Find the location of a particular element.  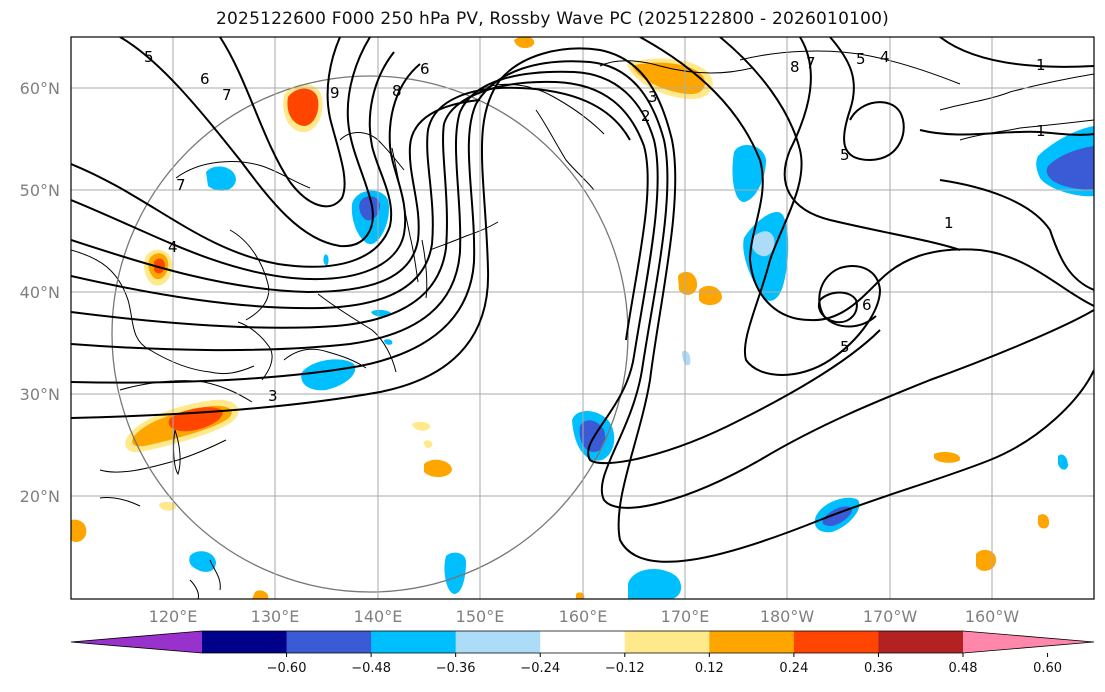

lon-label: 160°E is located at coordinates (583, 616).